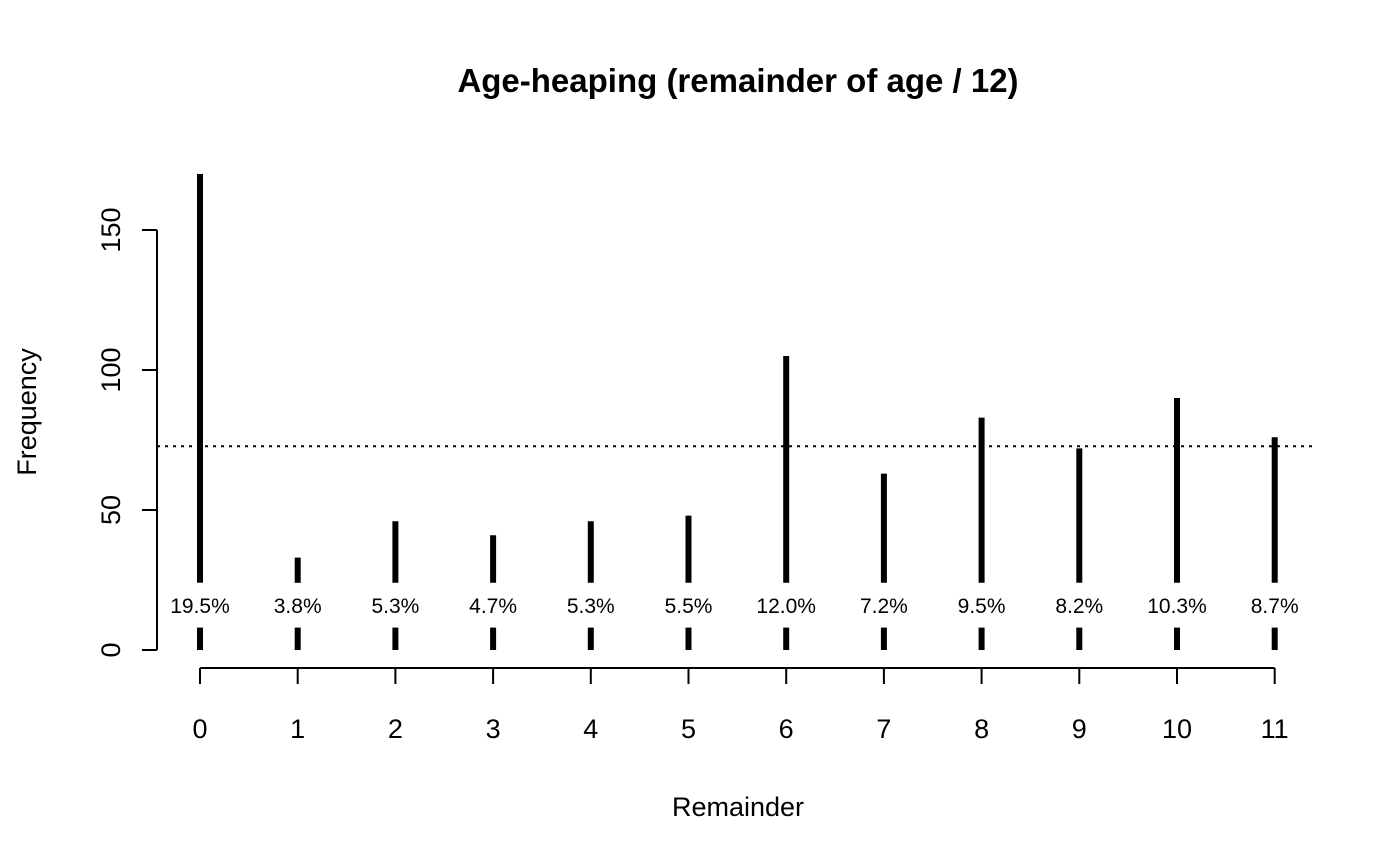 Image resolution: width=1400 pixels, height=865 pixels. What do you see at coordinates (493, 729) in the screenshot?
I see `x-tick-label: 3` at bounding box center [493, 729].